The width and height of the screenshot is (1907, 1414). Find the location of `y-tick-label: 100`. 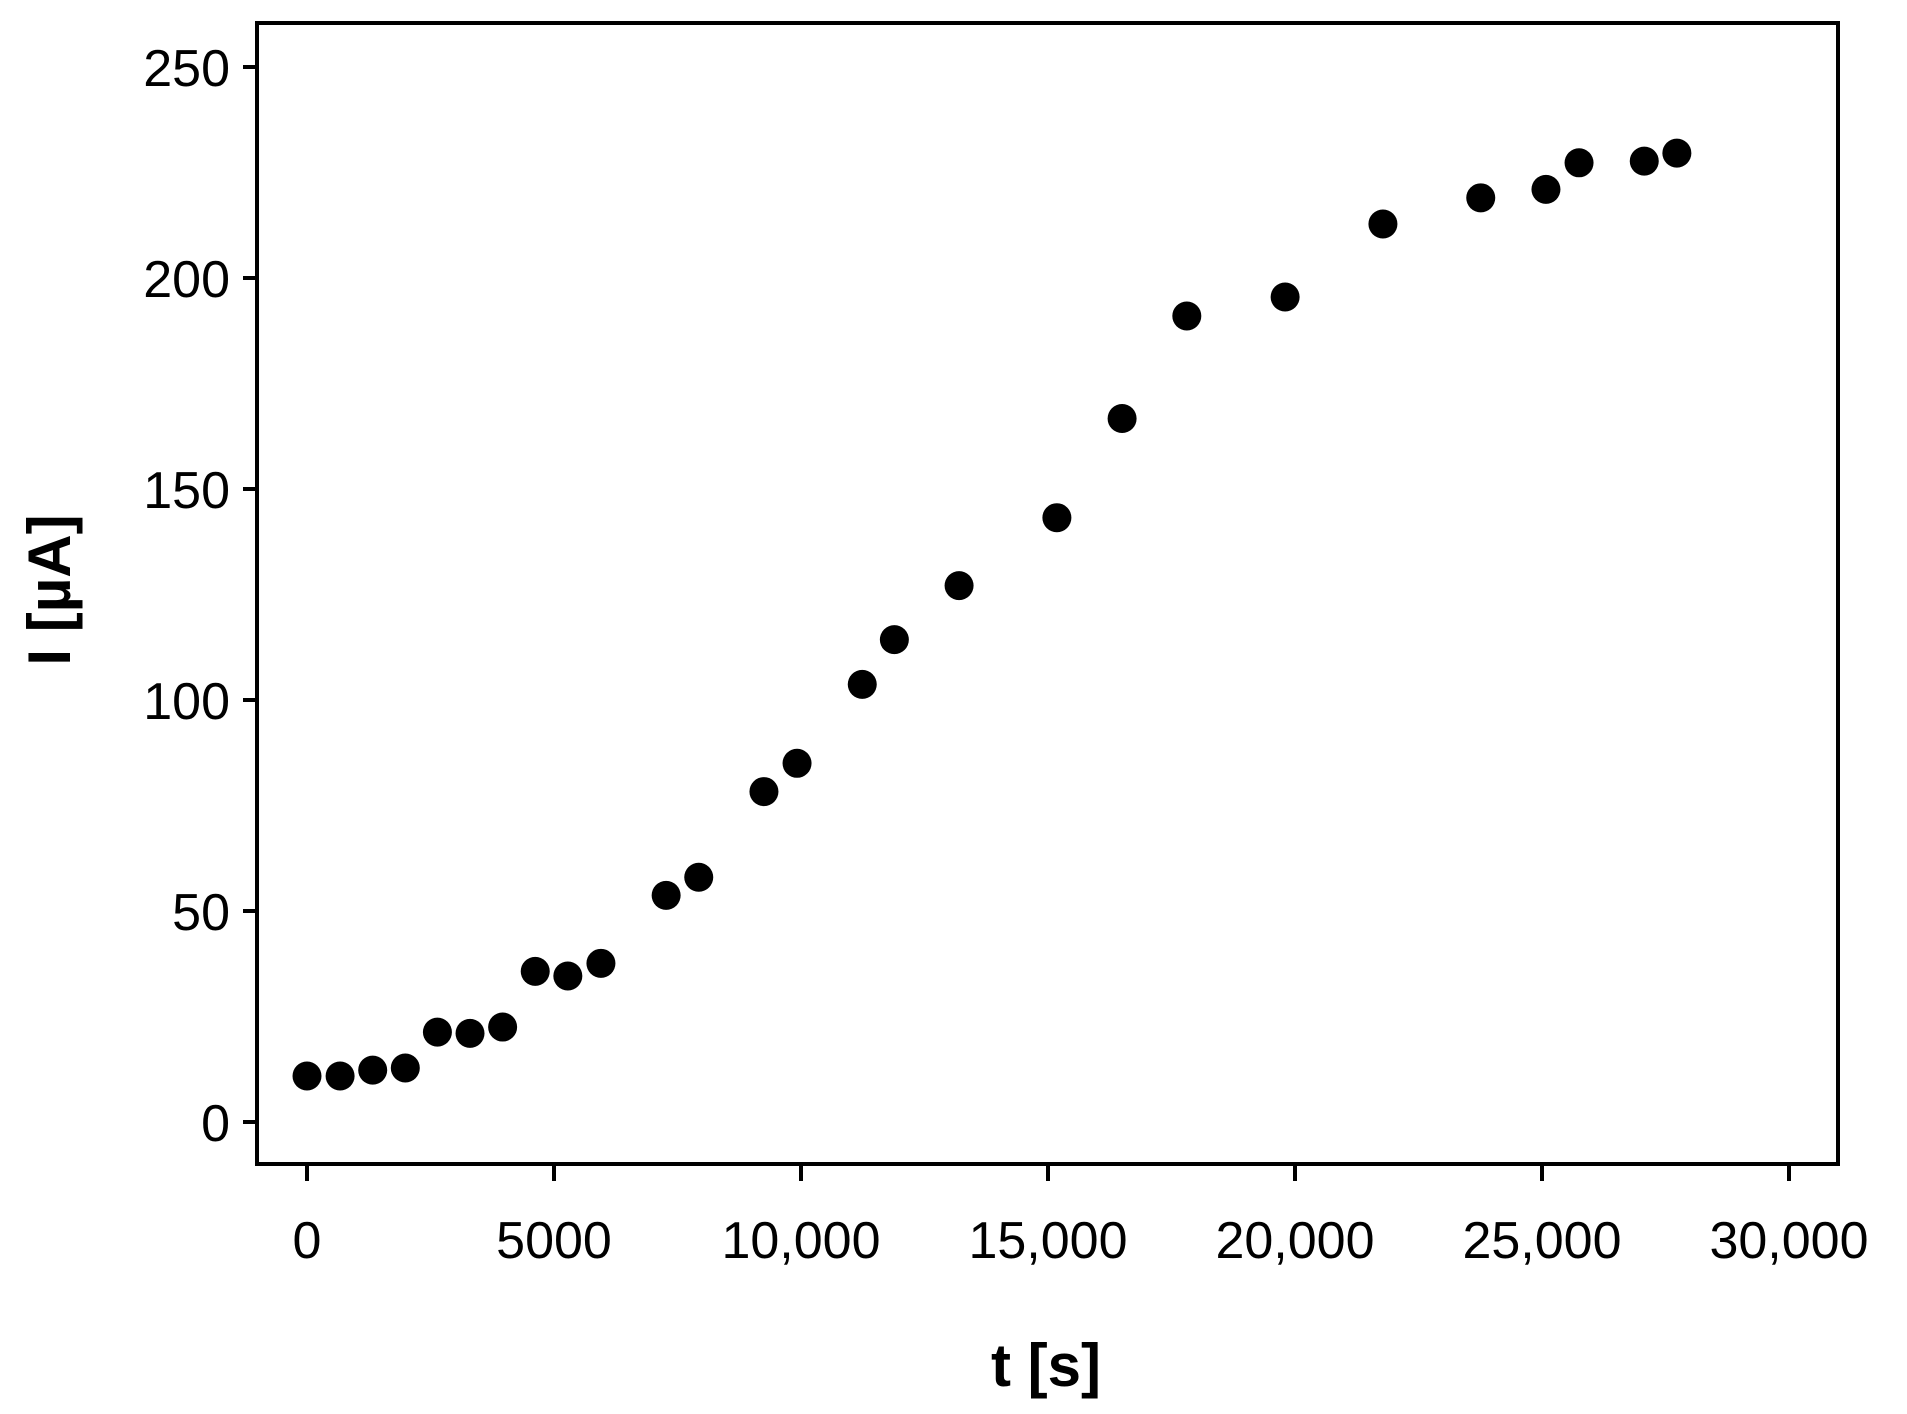

y-tick-label: 100 is located at coordinates (186, 702).